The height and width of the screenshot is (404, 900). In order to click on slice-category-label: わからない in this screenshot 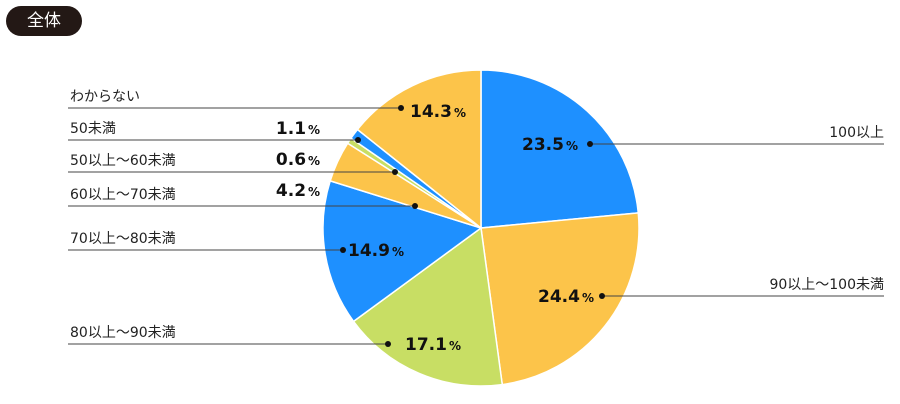, I will do `click(105, 97)`.